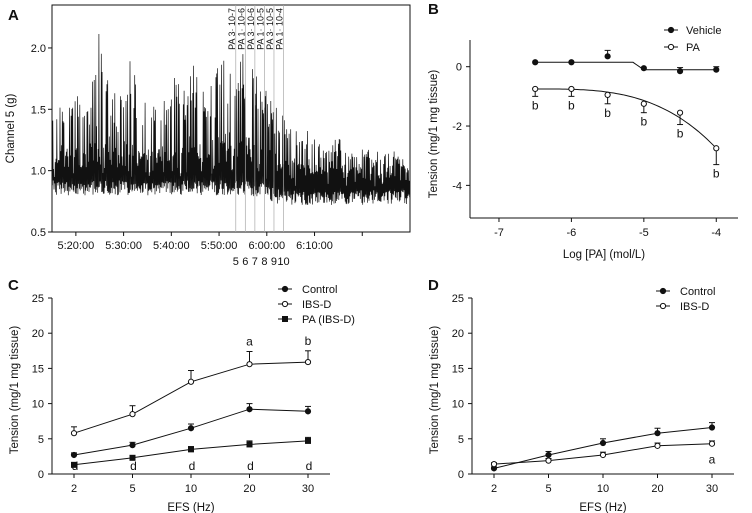  Describe the element at coordinates (457, 186) in the screenshot. I see `y-tick-label: -4` at that location.